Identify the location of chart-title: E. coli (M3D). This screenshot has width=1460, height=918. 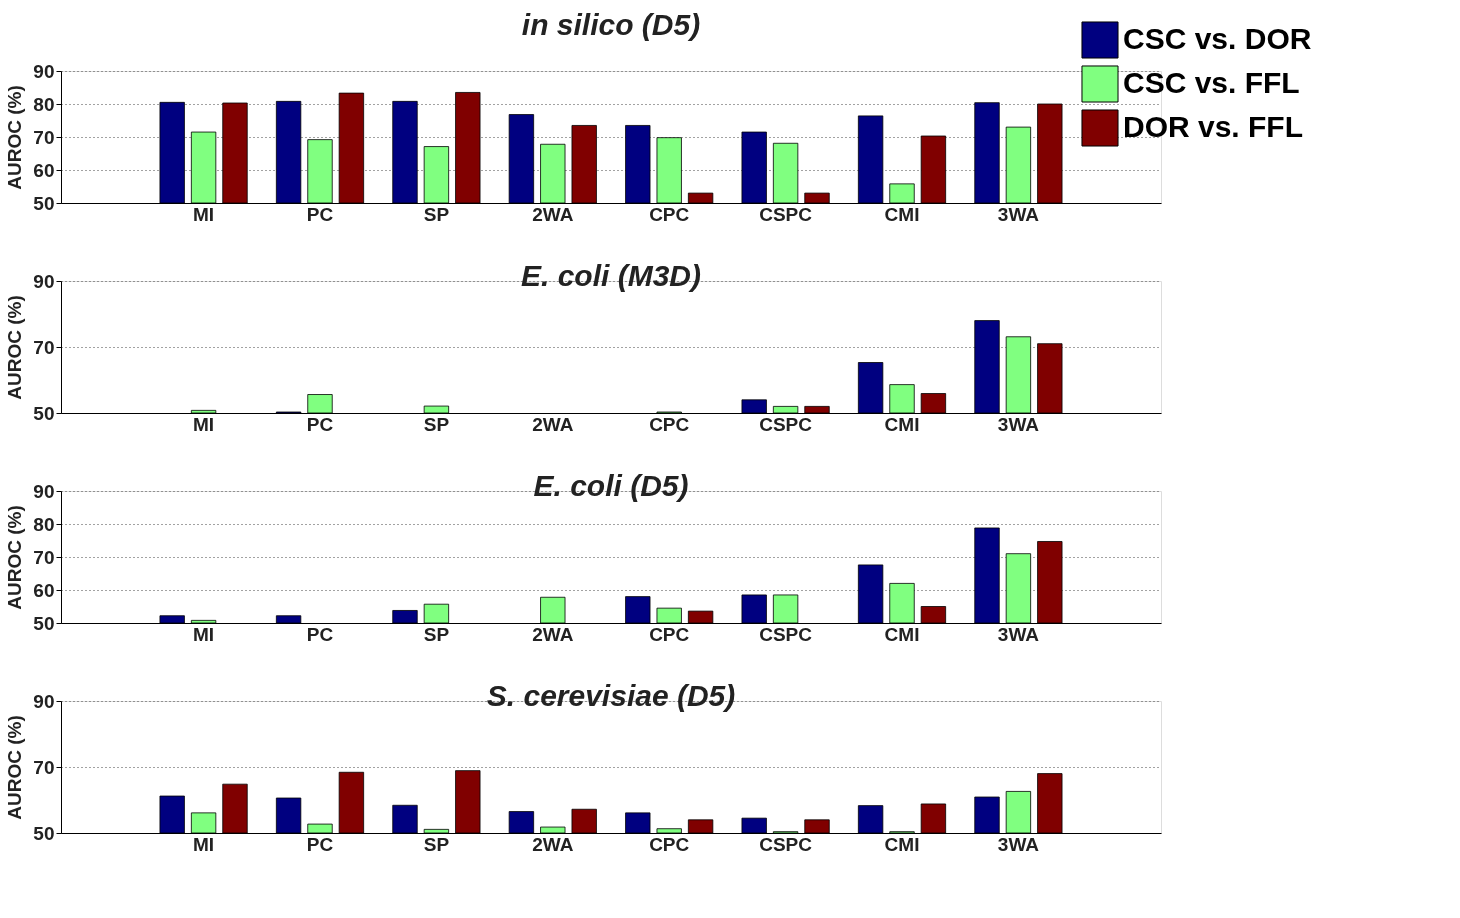
(611, 275).